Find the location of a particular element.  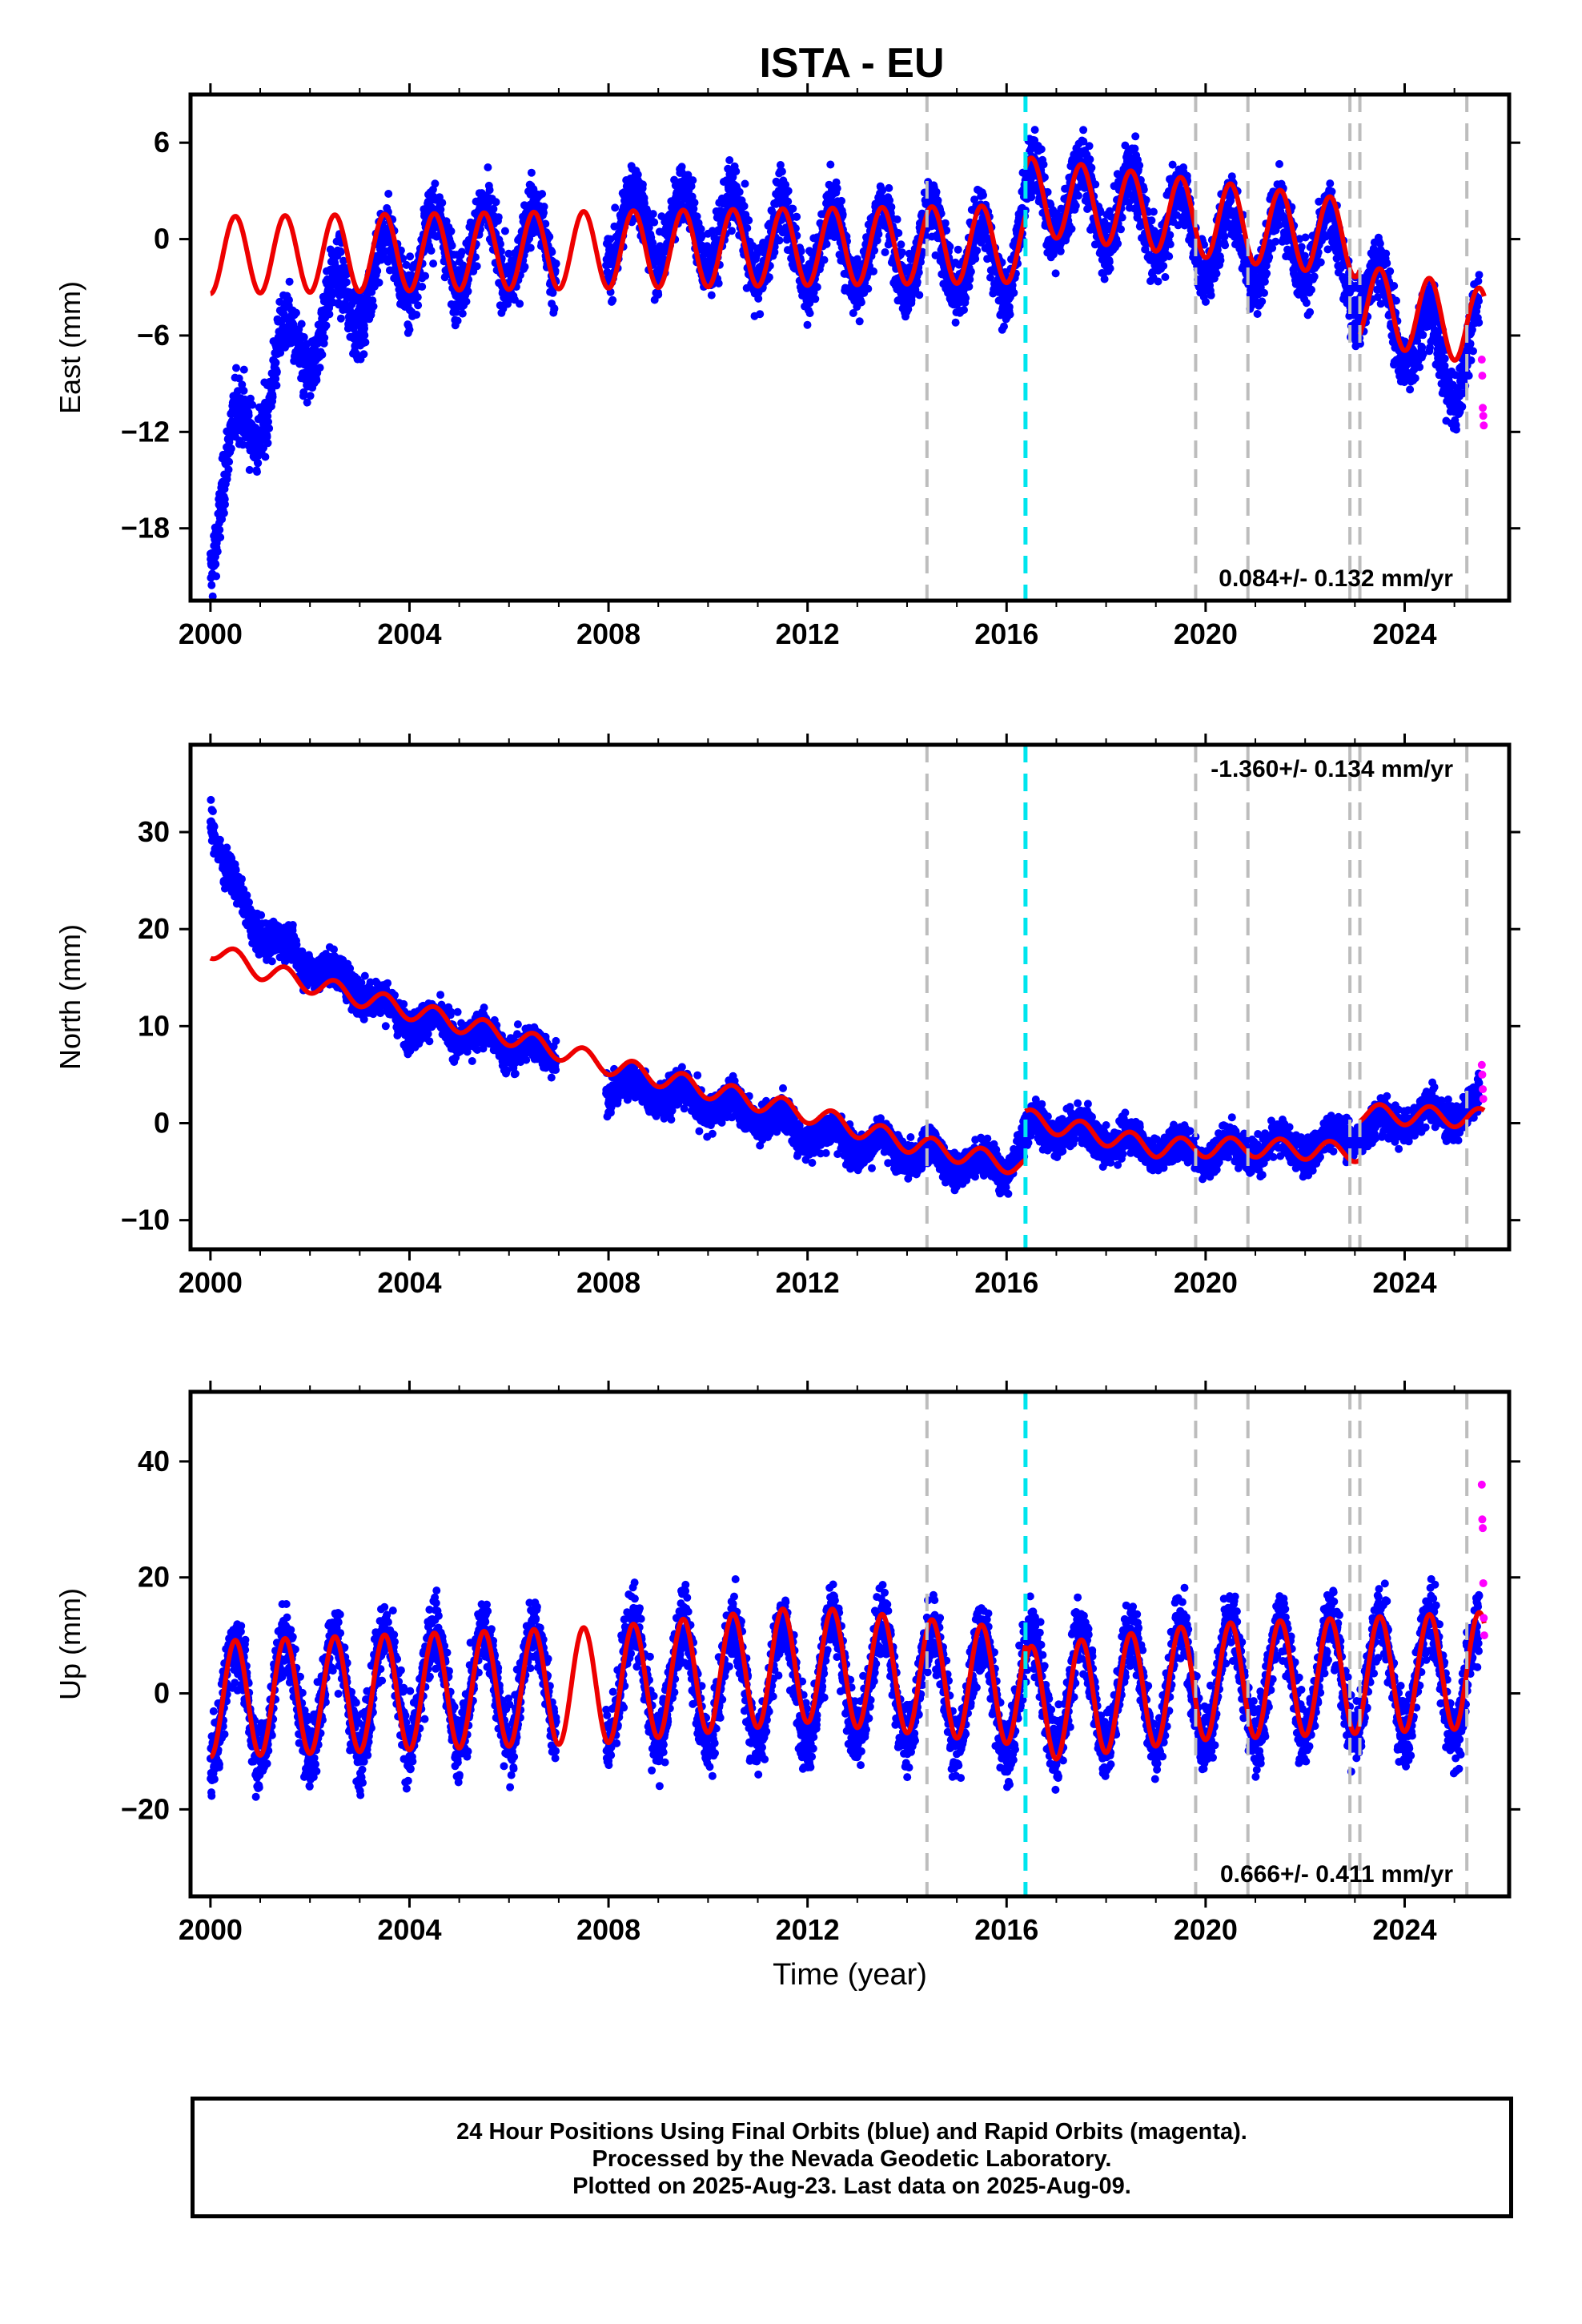

chart-title: ISTA - EU is located at coordinates (851, 63).